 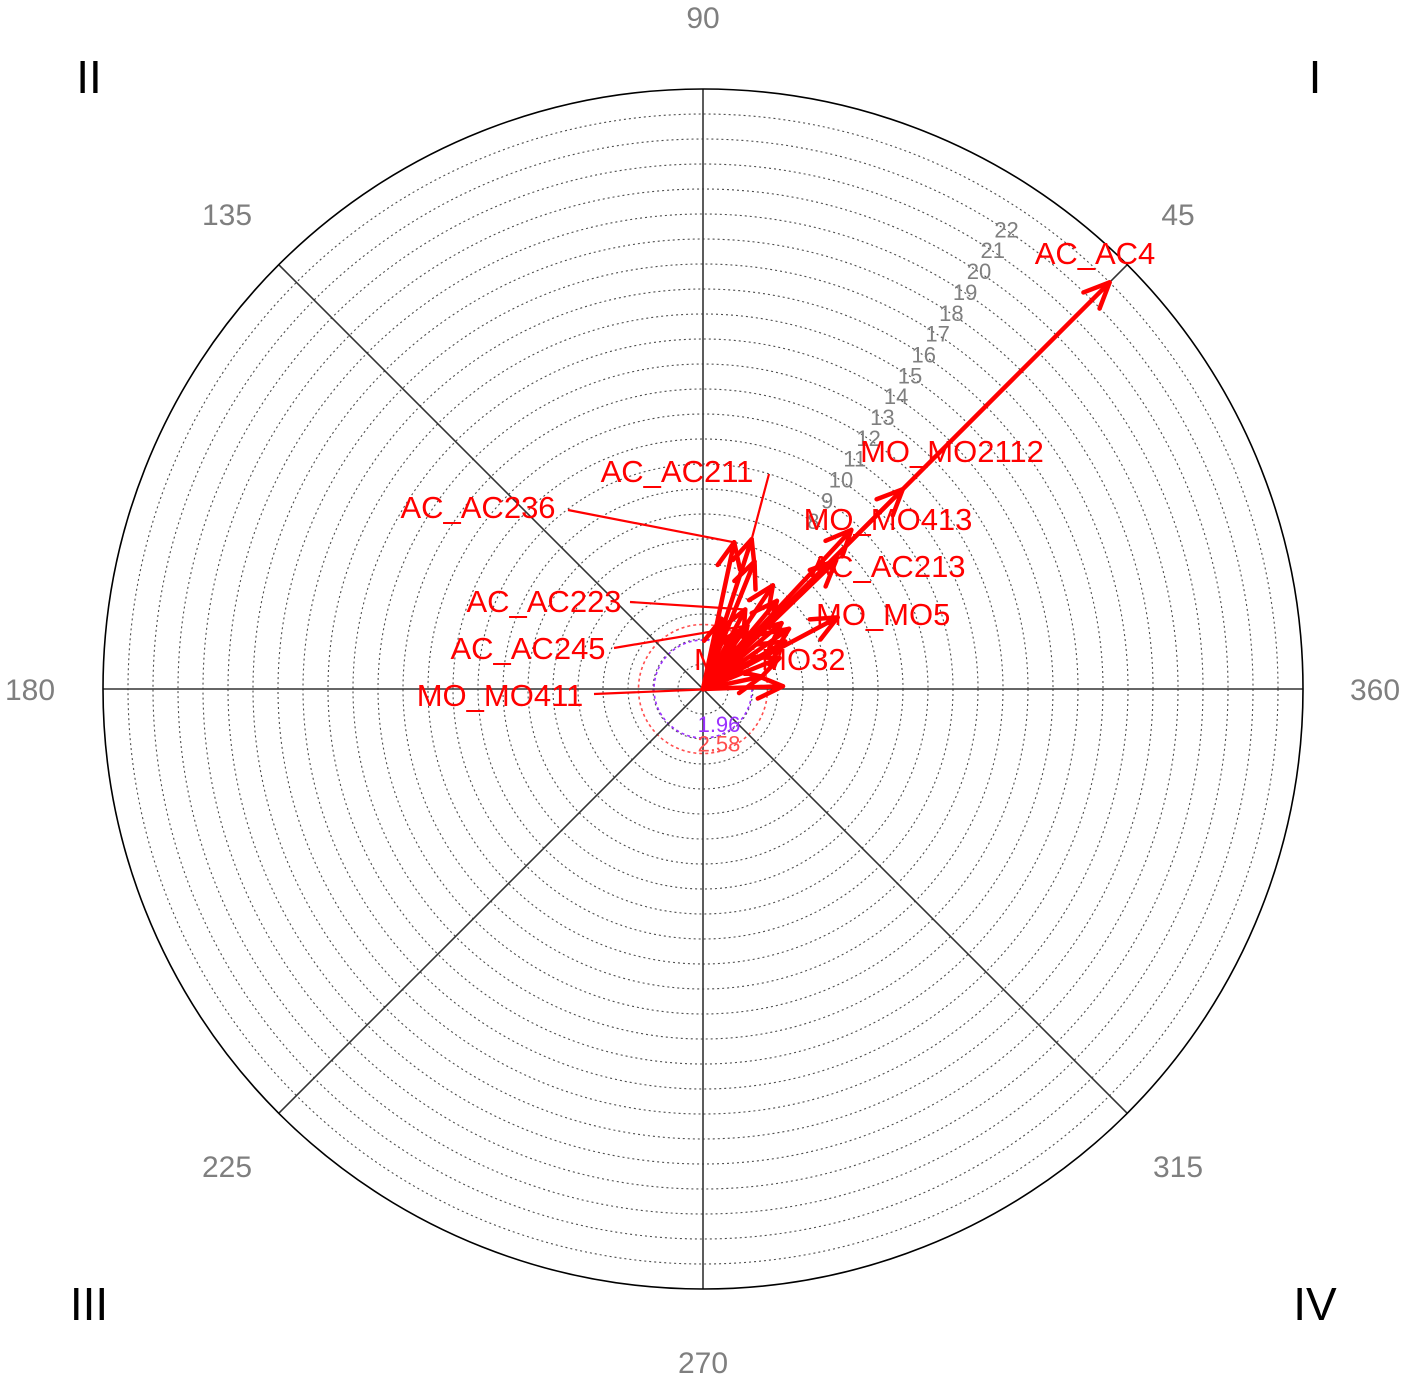 I want to click on angle-label-135: 135, so click(x=227, y=215).